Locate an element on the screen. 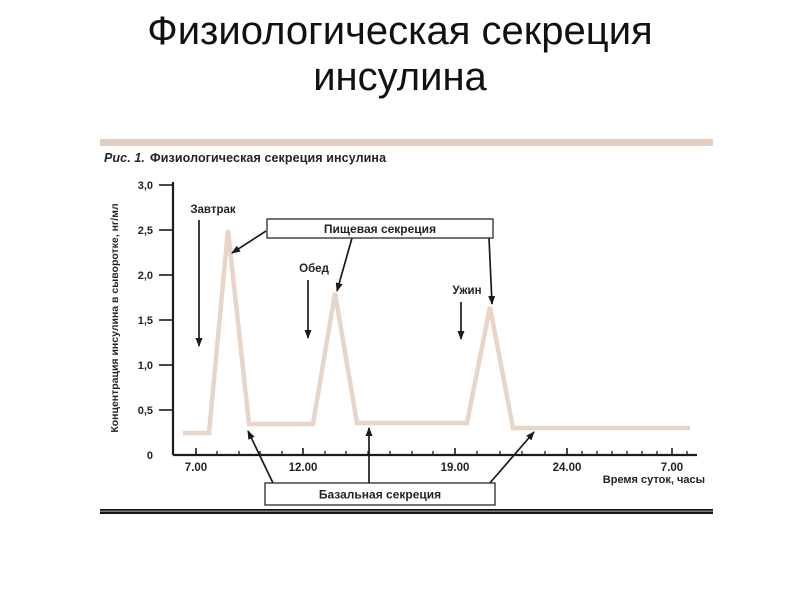  y-tick-label: 0,5 is located at coordinates (145, 411).